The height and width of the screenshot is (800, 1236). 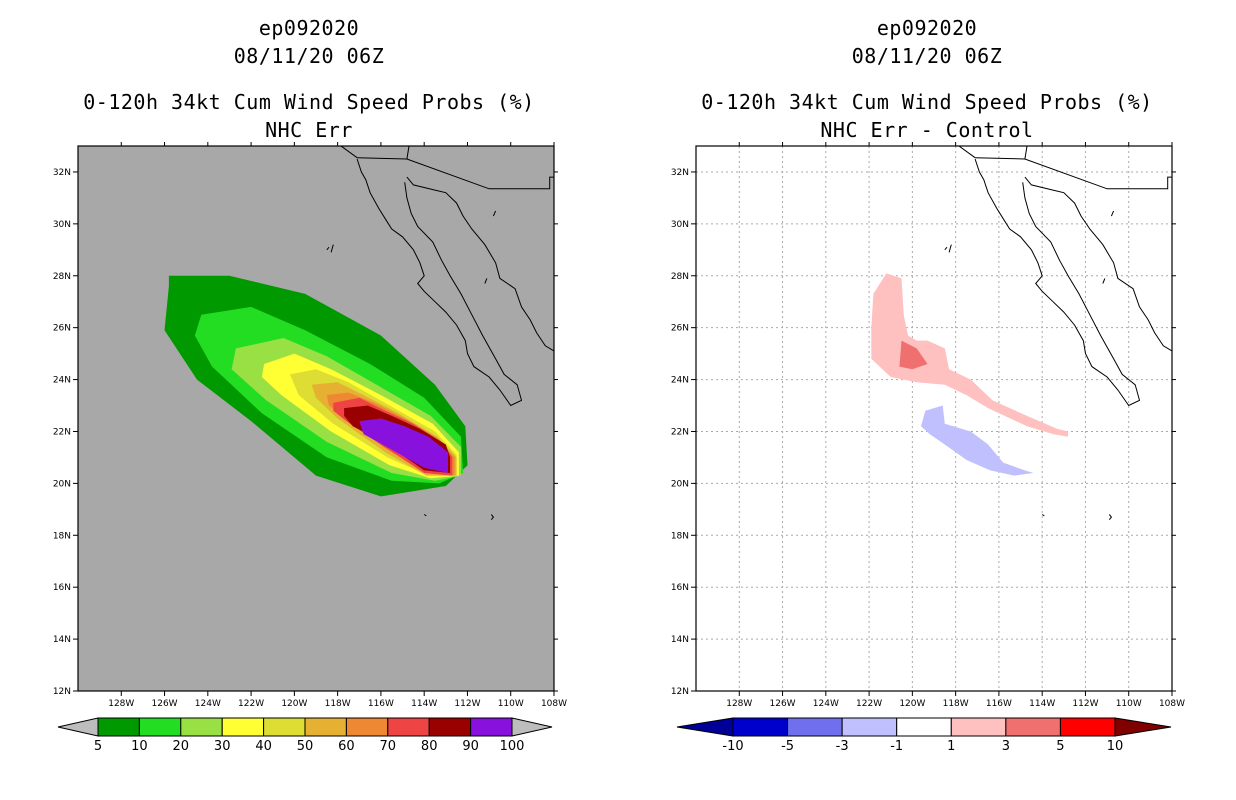 What do you see at coordinates (1143, 727) in the screenshot?
I see `colorbar-over-triangle` at bounding box center [1143, 727].